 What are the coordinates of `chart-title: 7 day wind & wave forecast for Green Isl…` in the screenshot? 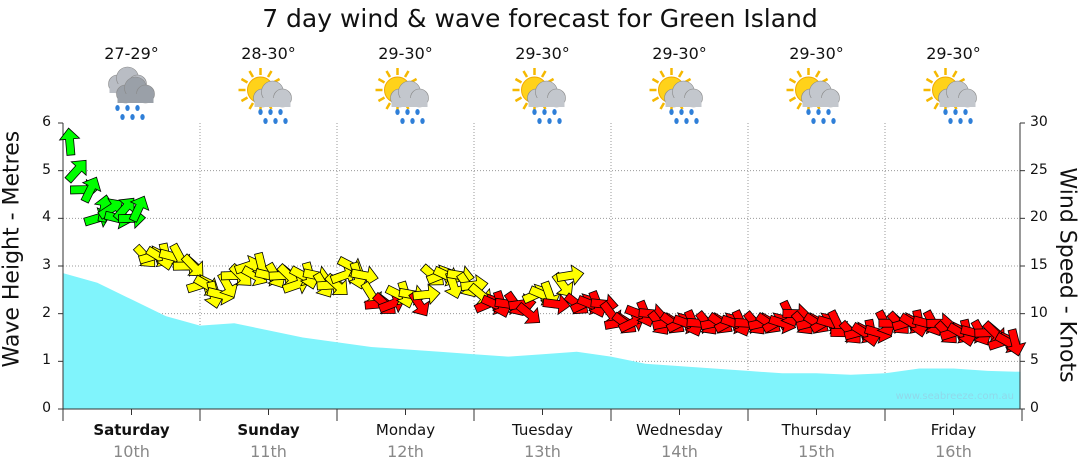 It's located at (540, 18).